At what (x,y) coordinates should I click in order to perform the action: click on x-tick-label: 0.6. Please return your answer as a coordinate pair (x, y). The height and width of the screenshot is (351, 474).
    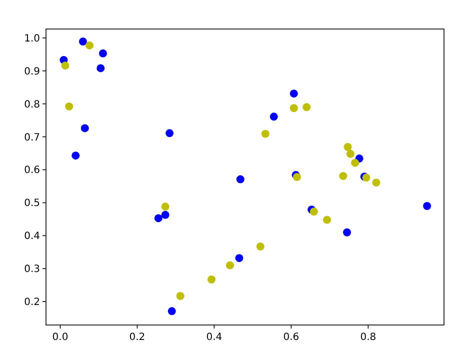
    Looking at the image, I should click on (291, 337).